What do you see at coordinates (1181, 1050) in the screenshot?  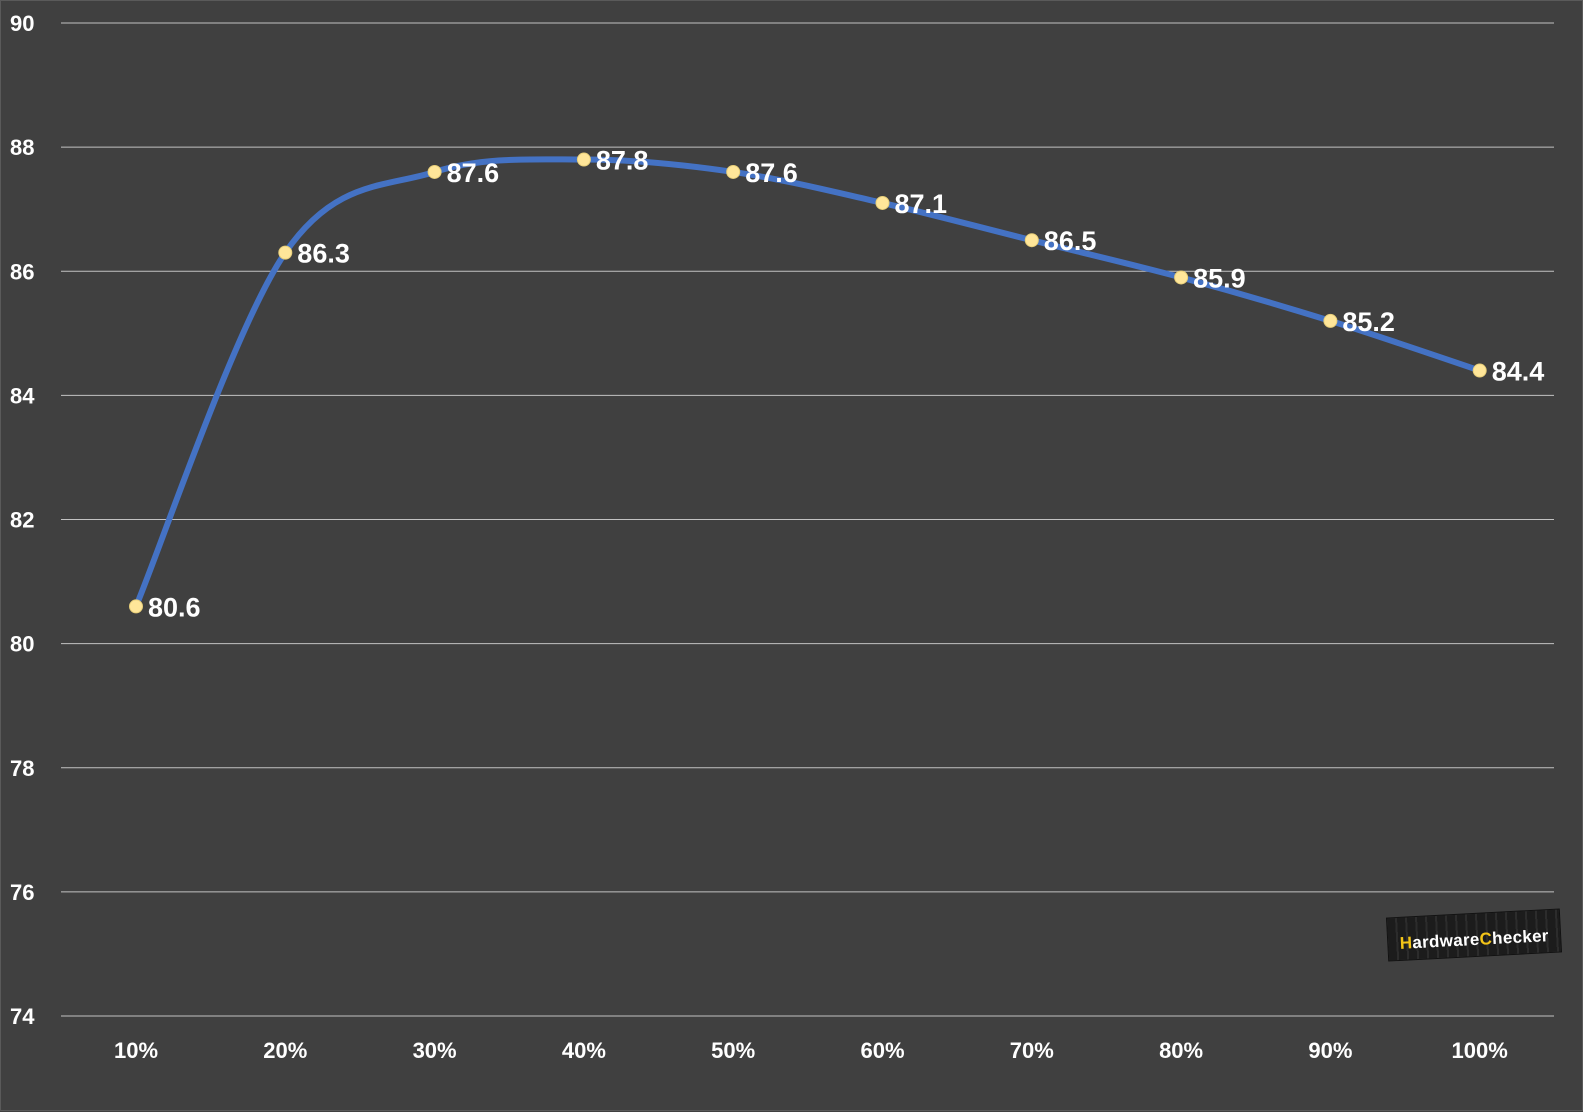 I see `x-tick-label: 80%` at bounding box center [1181, 1050].